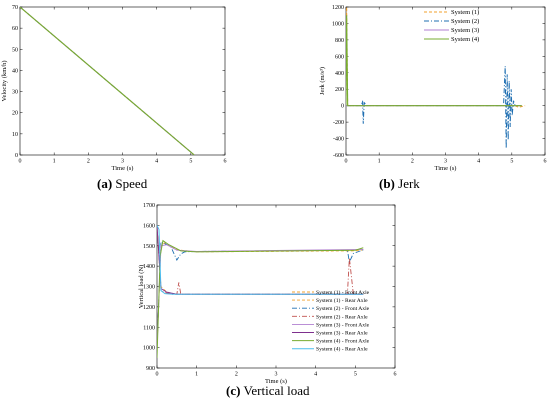 The height and width of the screenshot is (407, 550). What do you see at coordinates (451, 26) in the screenshot?
I see `jerk-legend: System (1) System (2) System (3) System (4)` at bounding box center [451, 26].